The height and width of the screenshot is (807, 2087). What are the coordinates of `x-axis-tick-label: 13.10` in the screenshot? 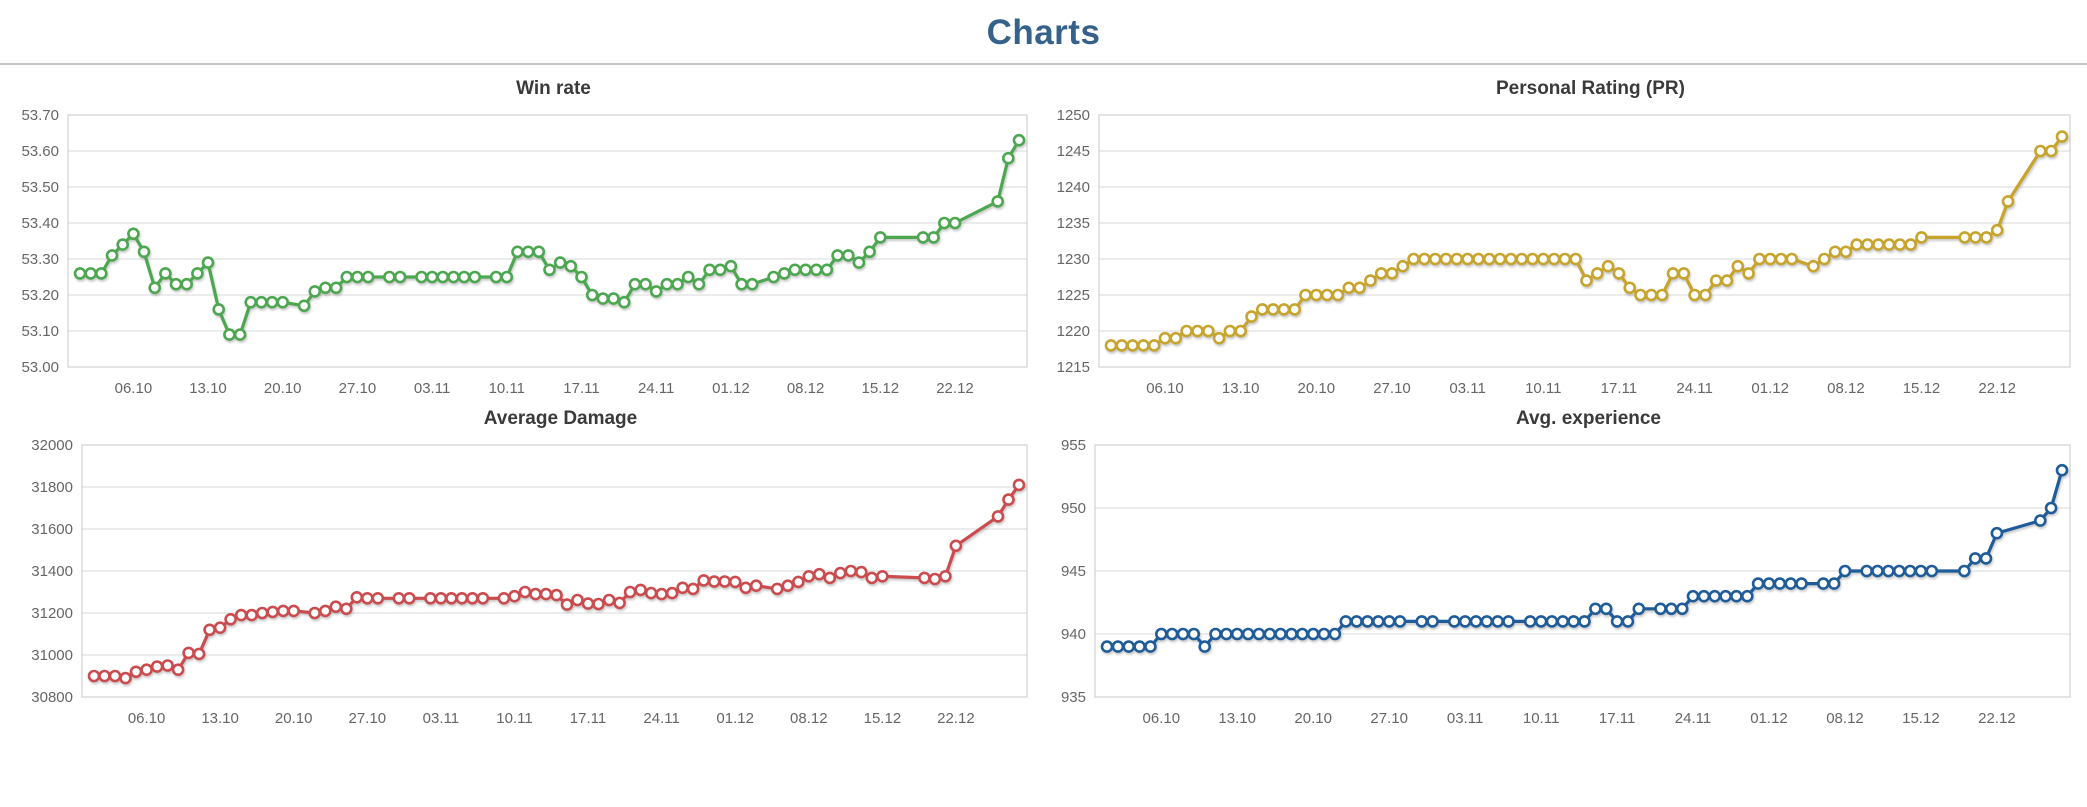 It's located at (220, 718).